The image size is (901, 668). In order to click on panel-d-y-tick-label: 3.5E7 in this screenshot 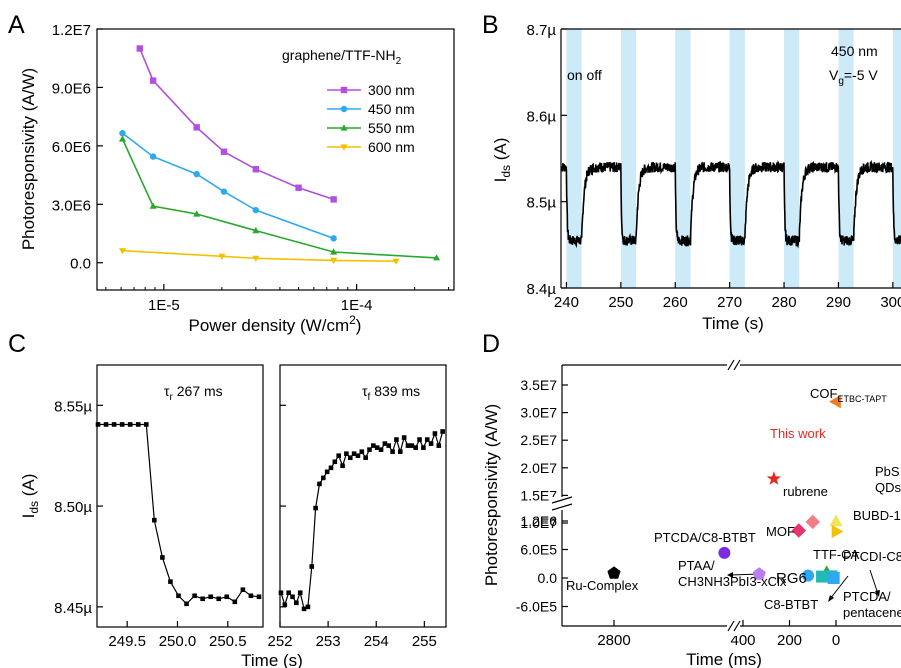, I will do `click(538, 385)`.